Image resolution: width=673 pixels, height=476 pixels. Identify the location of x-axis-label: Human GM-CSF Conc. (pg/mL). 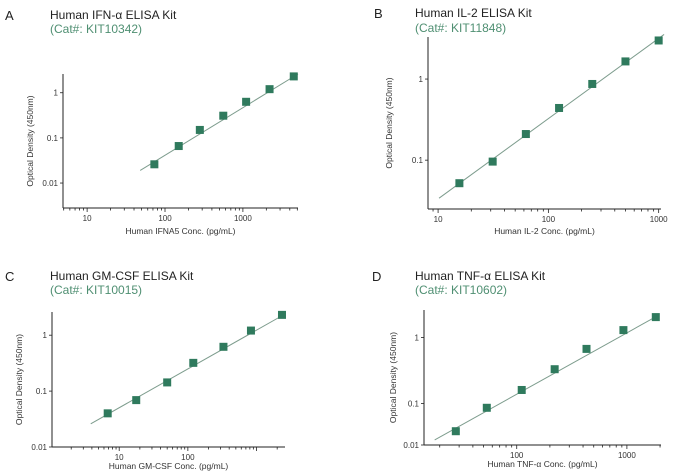
(169, 466).